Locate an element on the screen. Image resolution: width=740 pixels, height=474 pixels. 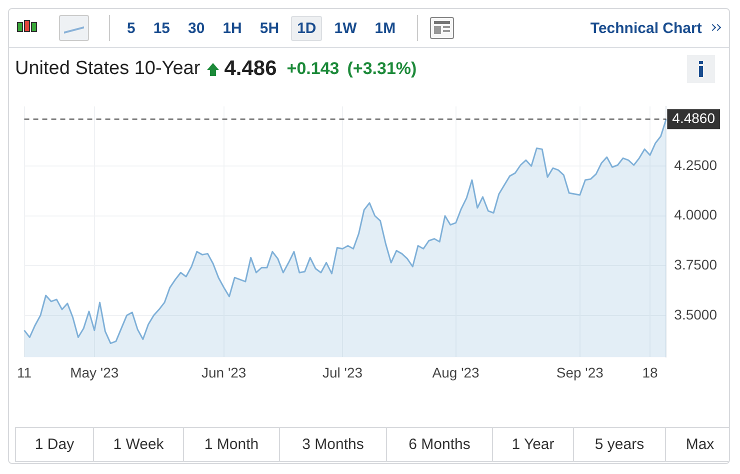
text: 5 years is located at coordinates (619, 444).